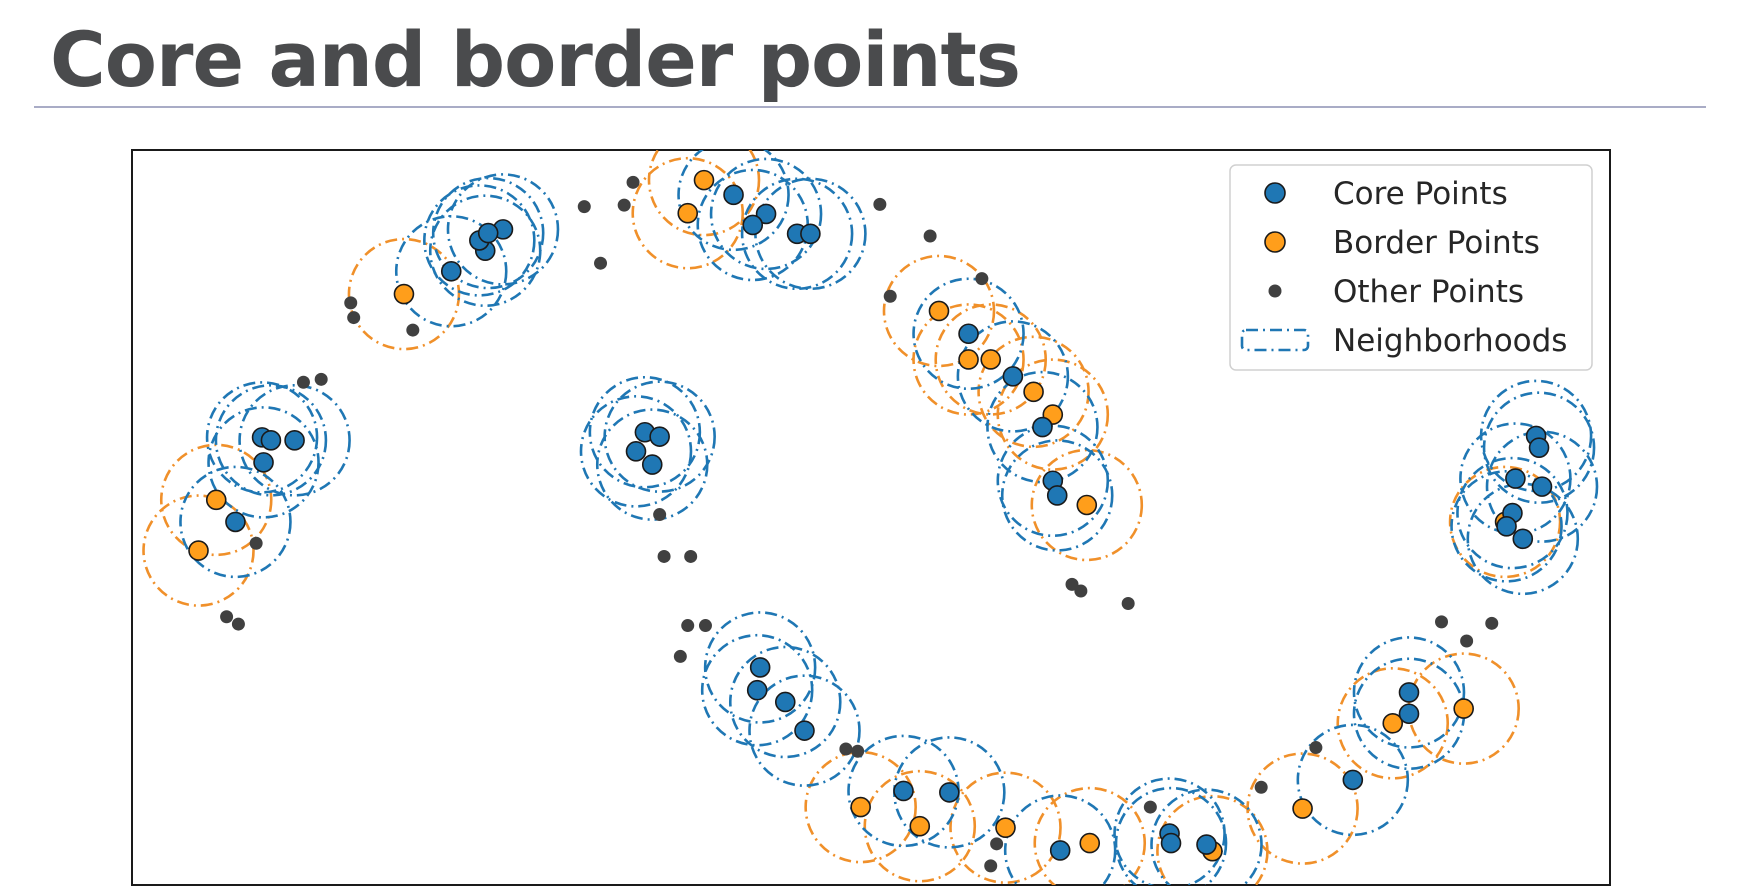 The image size is (1741, 887). I want to click on legend-symbol-border, so click(1275, 242).